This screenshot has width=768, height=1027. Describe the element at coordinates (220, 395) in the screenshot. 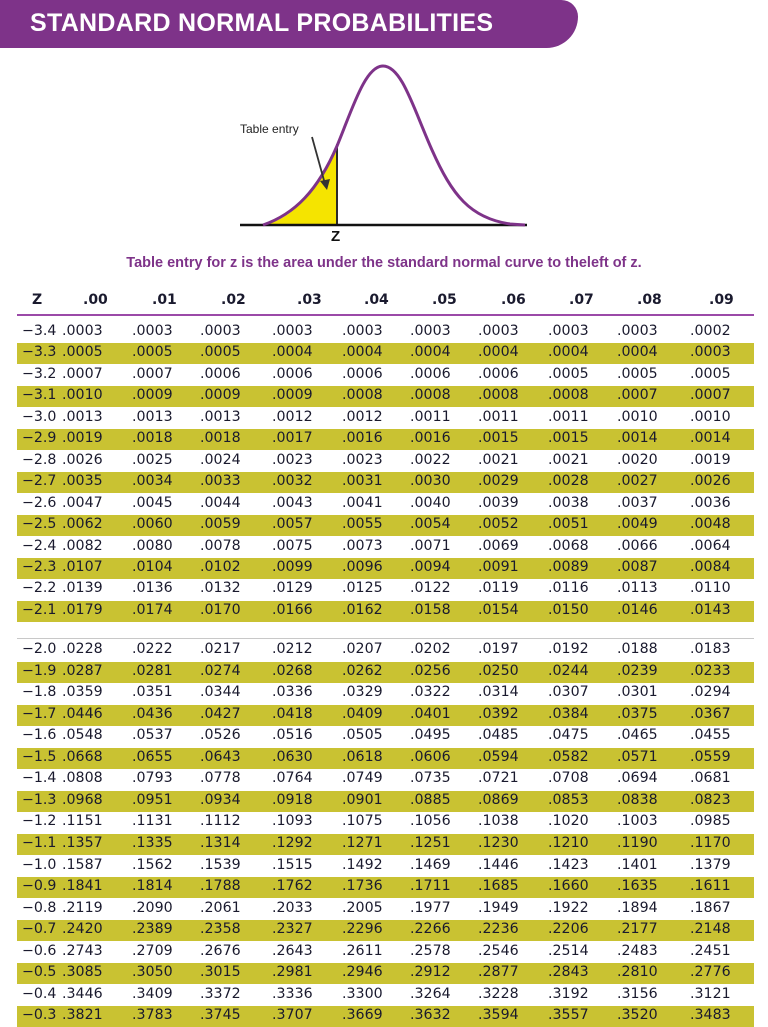

I see `probability-cell: .0009` at that location.